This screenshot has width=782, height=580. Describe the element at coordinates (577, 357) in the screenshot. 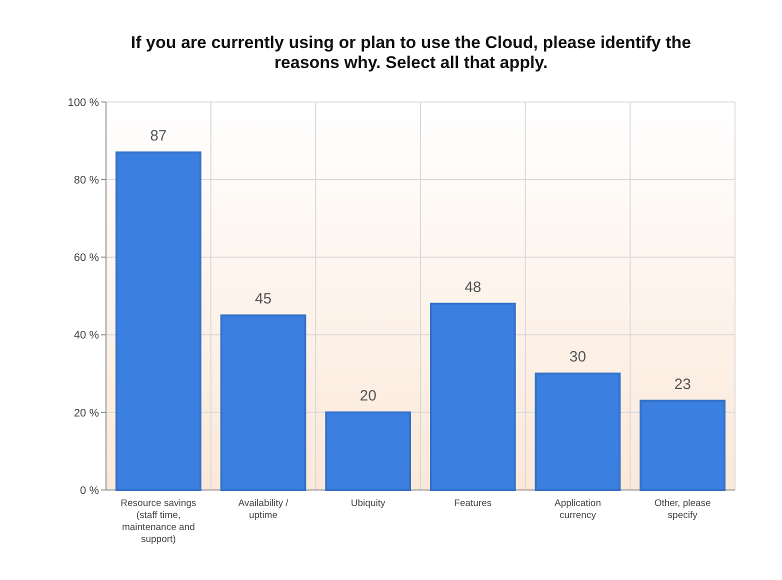

I see `data-label: 30` at that location.